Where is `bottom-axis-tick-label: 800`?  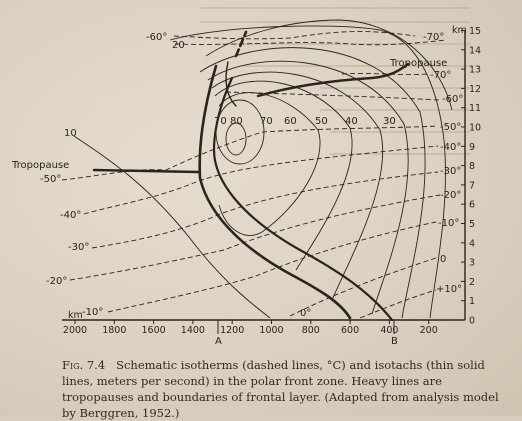 bottom-axis-tick-label: 800 is located at coordinates (311, 330).